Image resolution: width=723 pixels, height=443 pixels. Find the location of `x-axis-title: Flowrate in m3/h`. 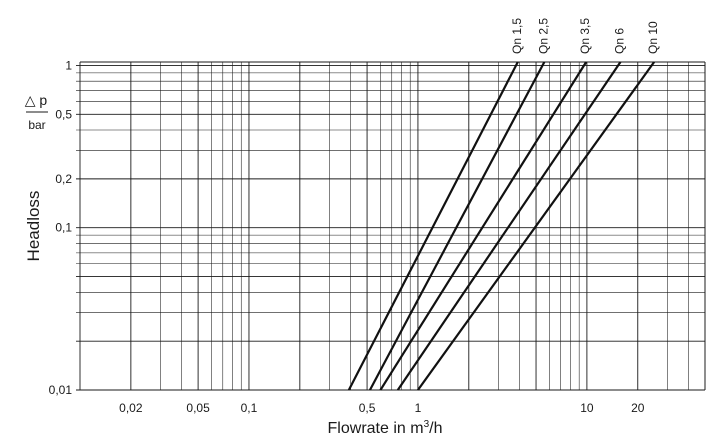

x-axis-title: Flowrate in m3/h is located at coordinates (385, 428).